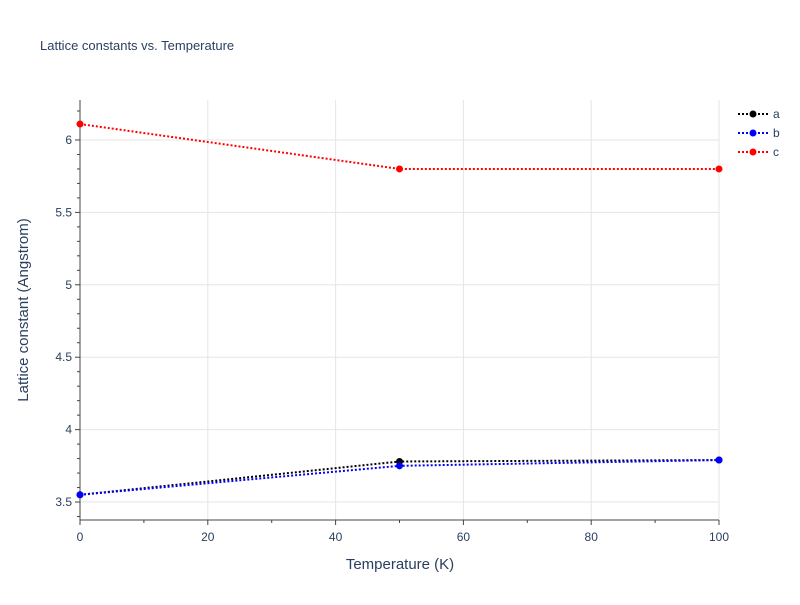 The width and height of the screenshot is (800, 605). I want to click on y-tick-label: 5.5, so click(63, 212).